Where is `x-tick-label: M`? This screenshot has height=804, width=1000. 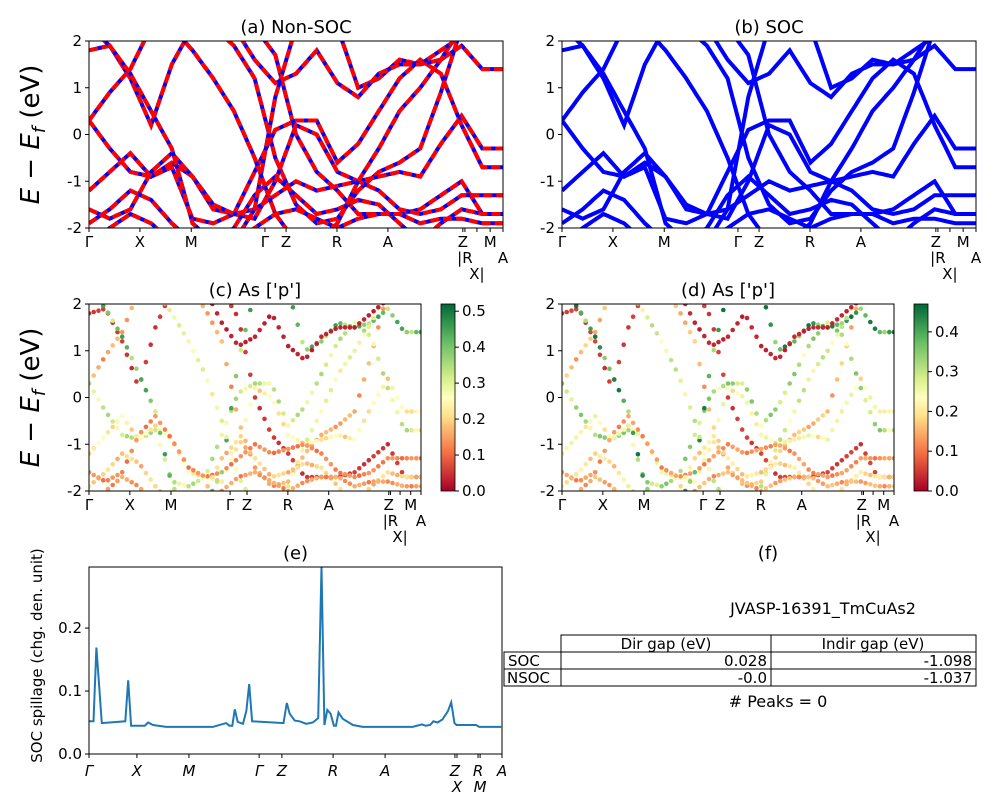 x-tick-label: M is located at coordinates (480, 787).